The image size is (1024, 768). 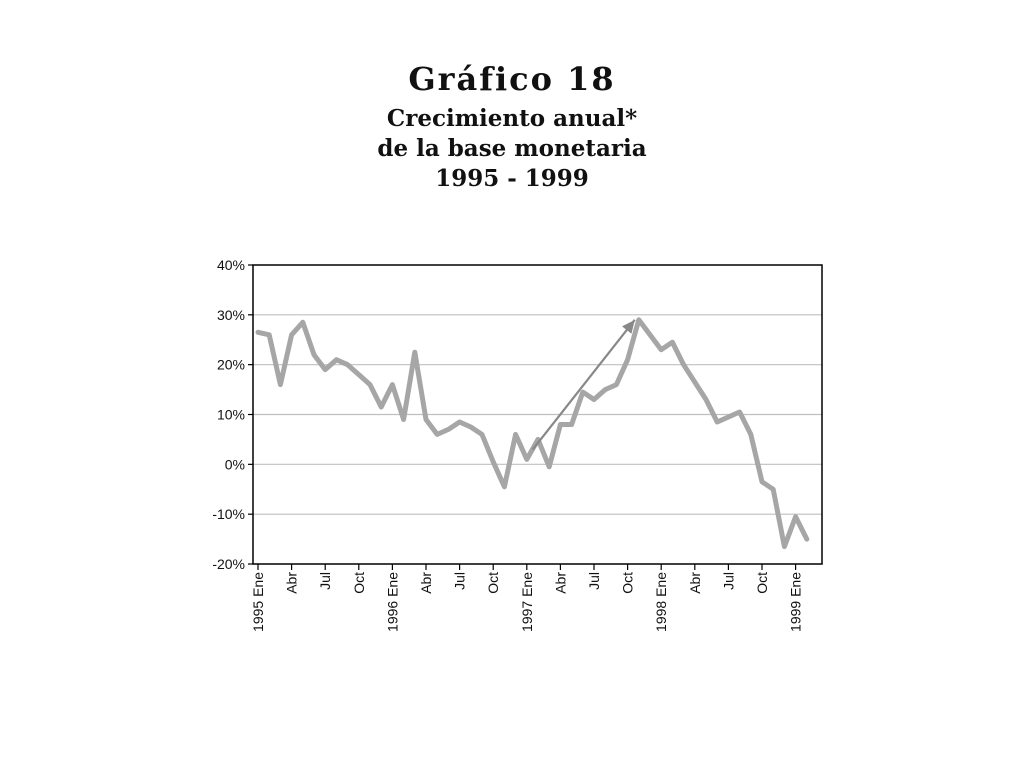 What do you see at coordinates (512, 79) in the screenshot?
I see `chart-title: Gráfico 18` at bounding box center [512, 79].